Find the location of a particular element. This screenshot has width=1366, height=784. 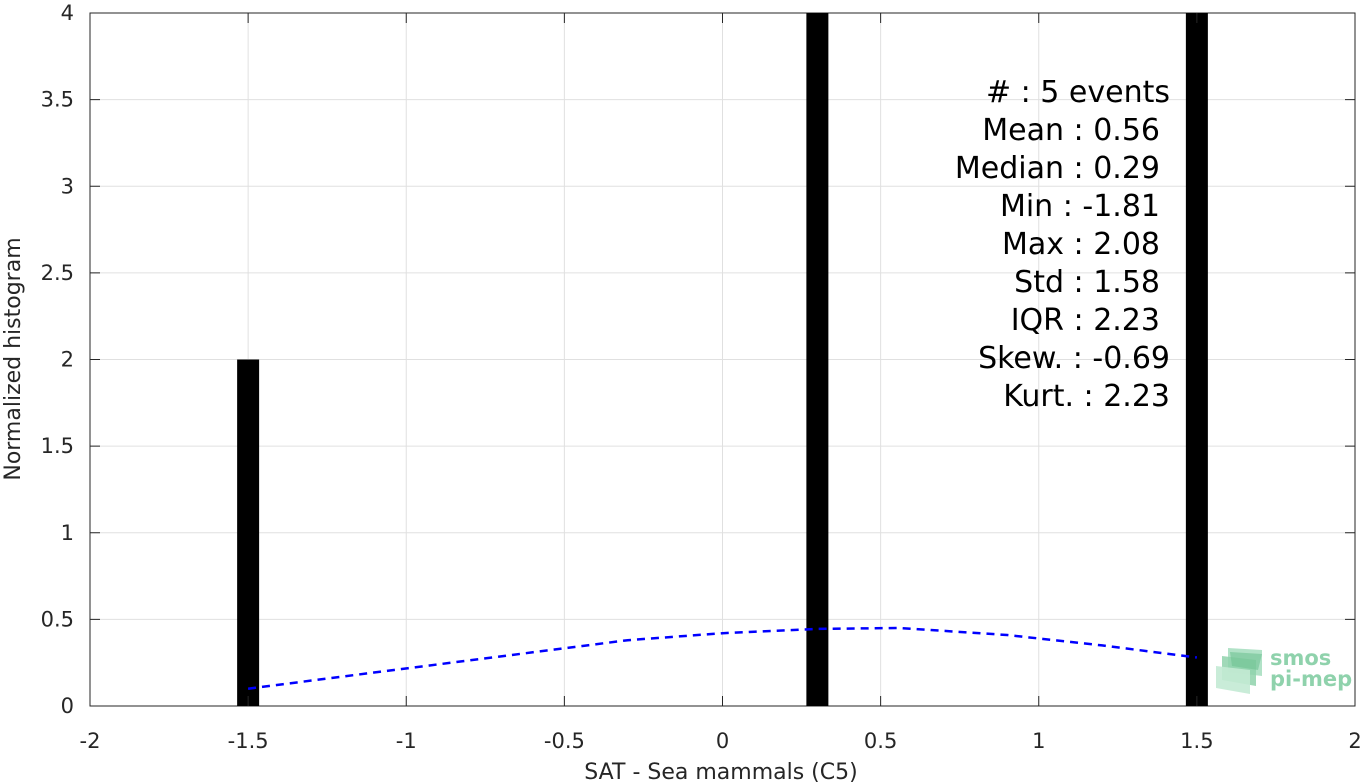

x-tick-label: -2 is located at coordinates (90, 741).